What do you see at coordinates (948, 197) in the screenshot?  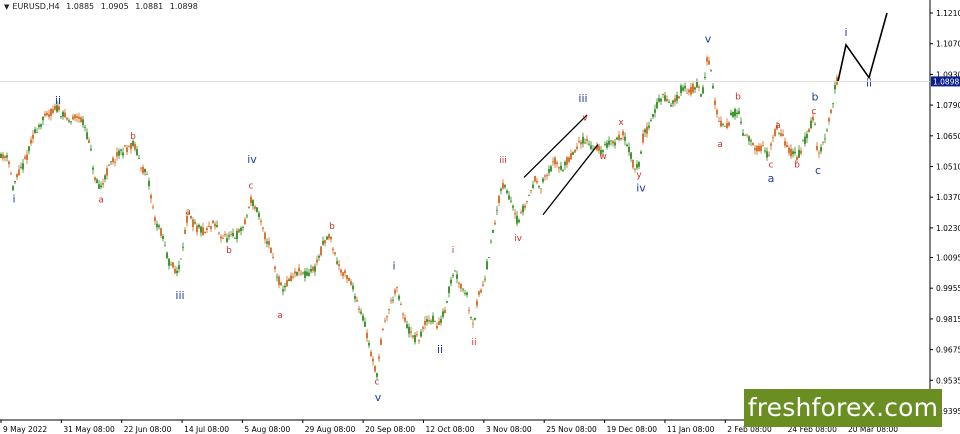 I see `price-tick-label: 1.0370` at bounding box center [948, 197].